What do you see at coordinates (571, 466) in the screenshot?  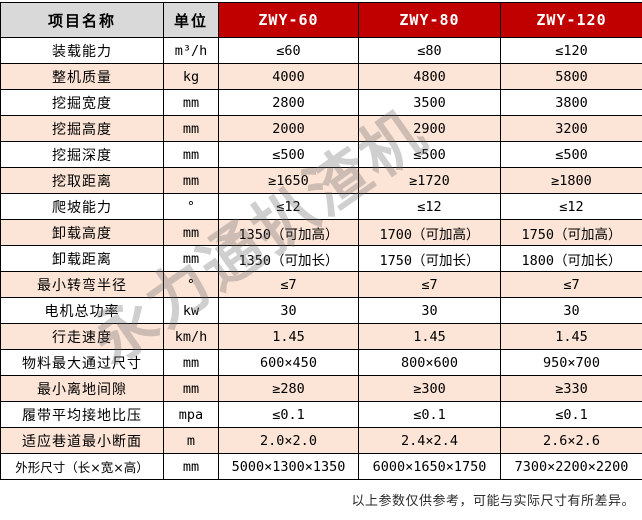 I see `value-zwy120: 7300×2200×2200` at bounding box center [571, 466].